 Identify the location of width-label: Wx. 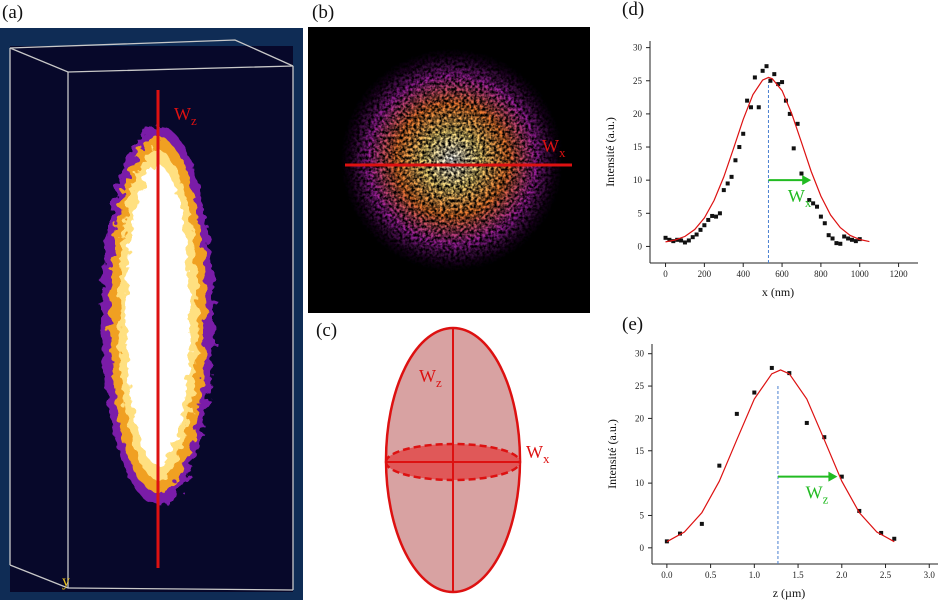
(800, 198).